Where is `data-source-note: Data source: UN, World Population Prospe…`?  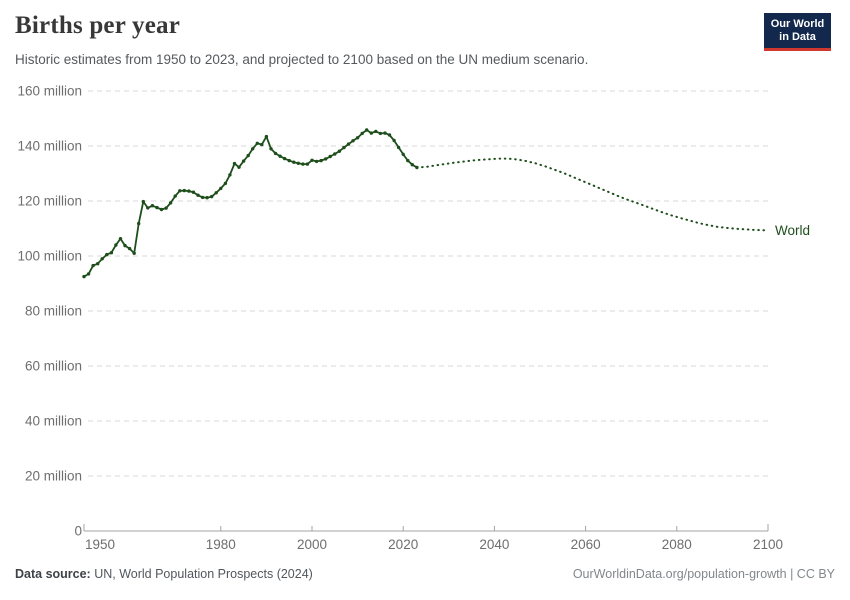
data-source-note: Data source: UN, World Population Prospe… is located at coordinates (164, 574).